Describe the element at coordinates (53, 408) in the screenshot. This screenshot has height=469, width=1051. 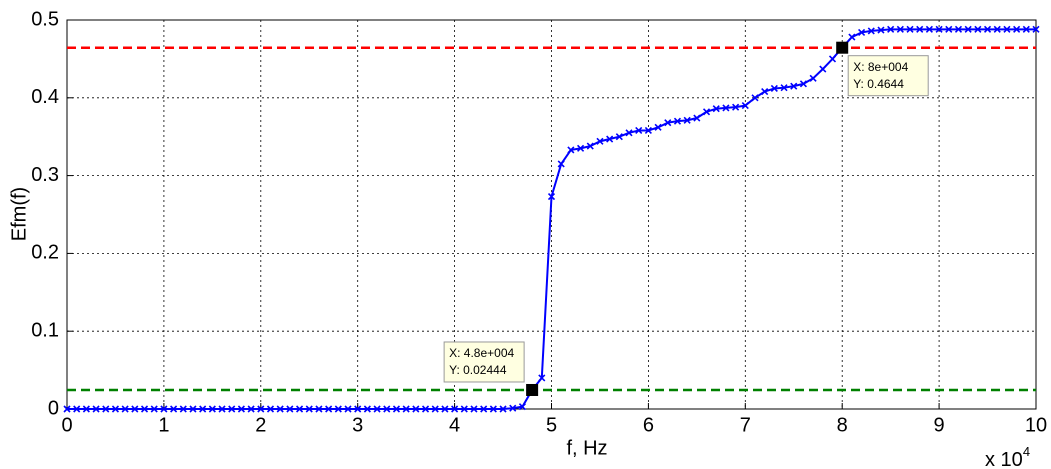
I see `y-tick-label: 0` at that location.